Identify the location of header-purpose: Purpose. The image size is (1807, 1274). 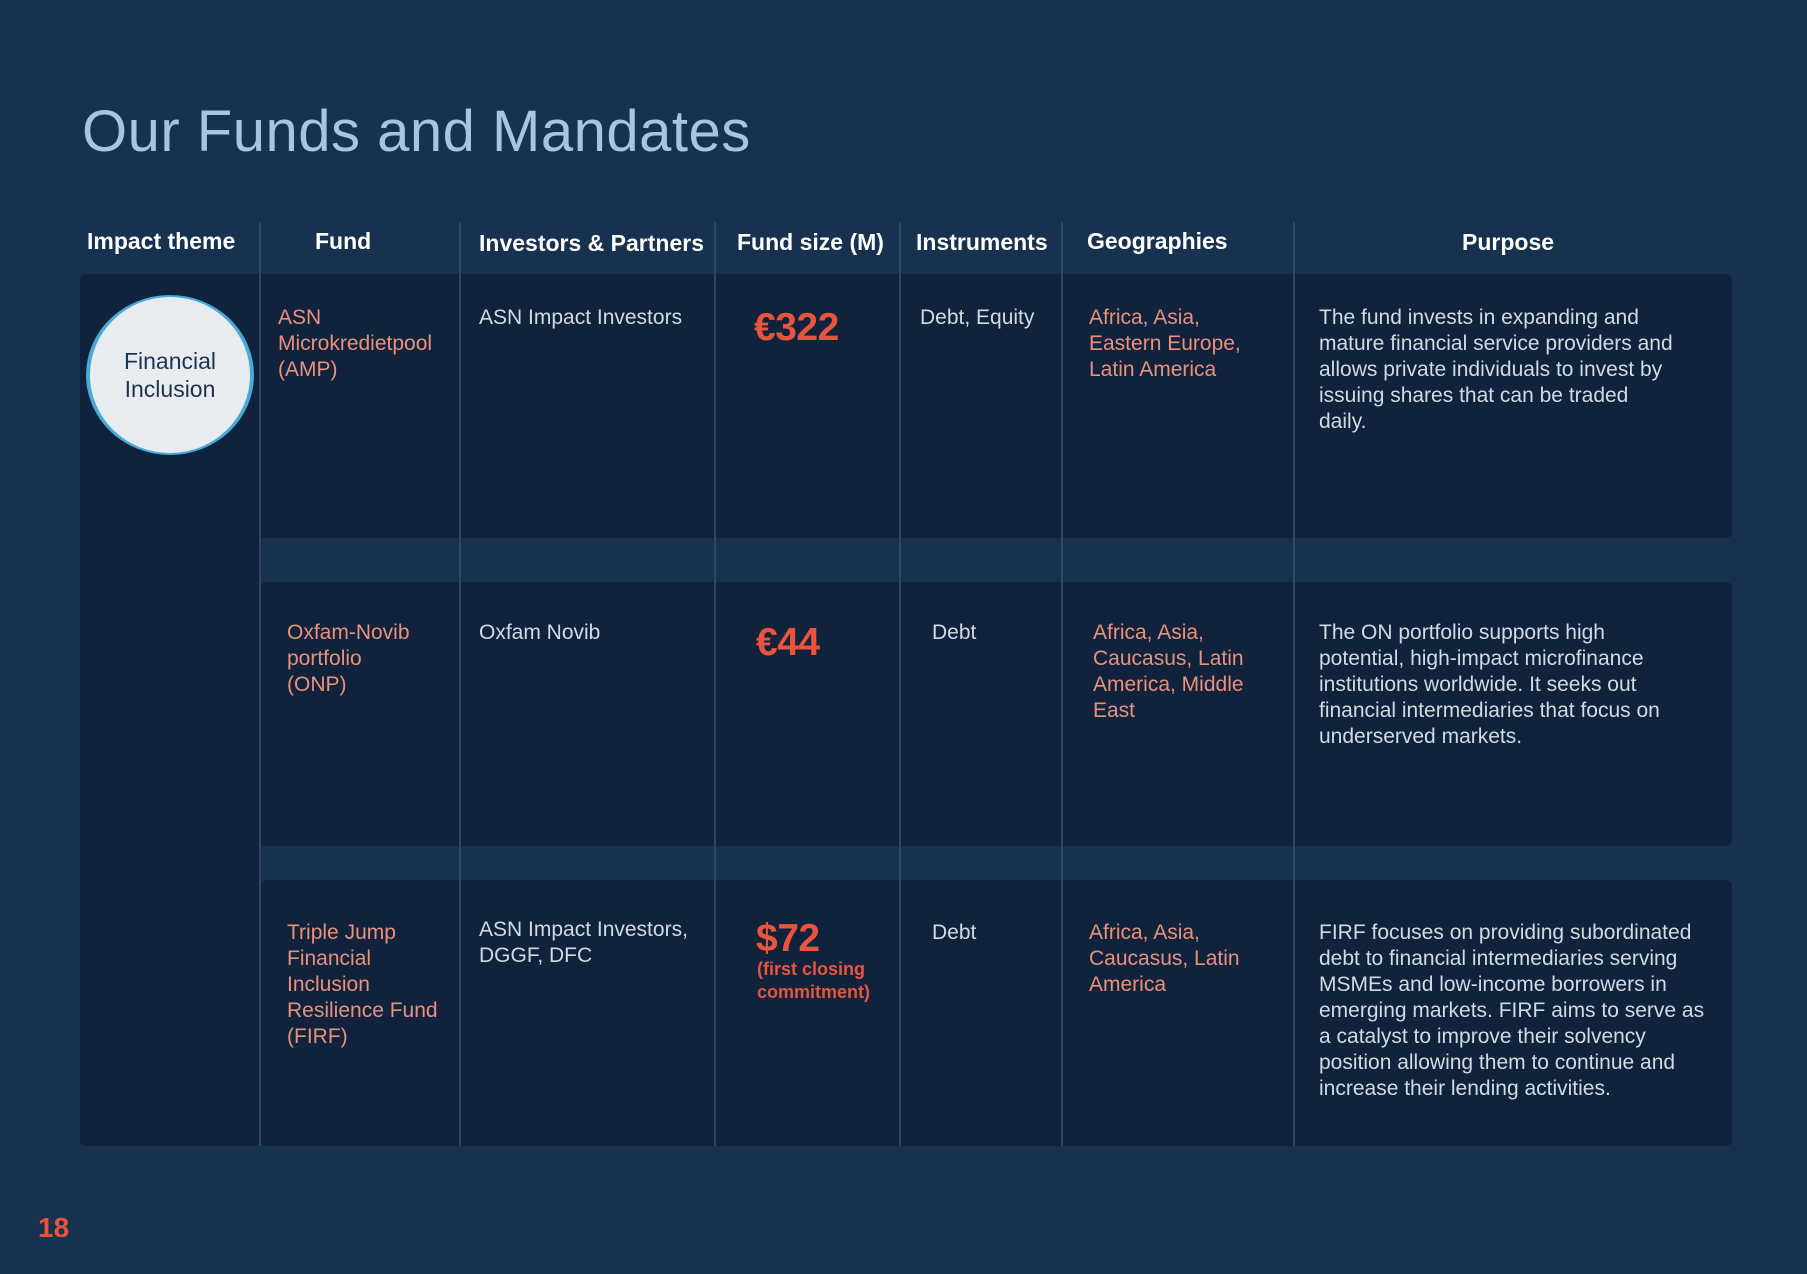
(1508, 242).